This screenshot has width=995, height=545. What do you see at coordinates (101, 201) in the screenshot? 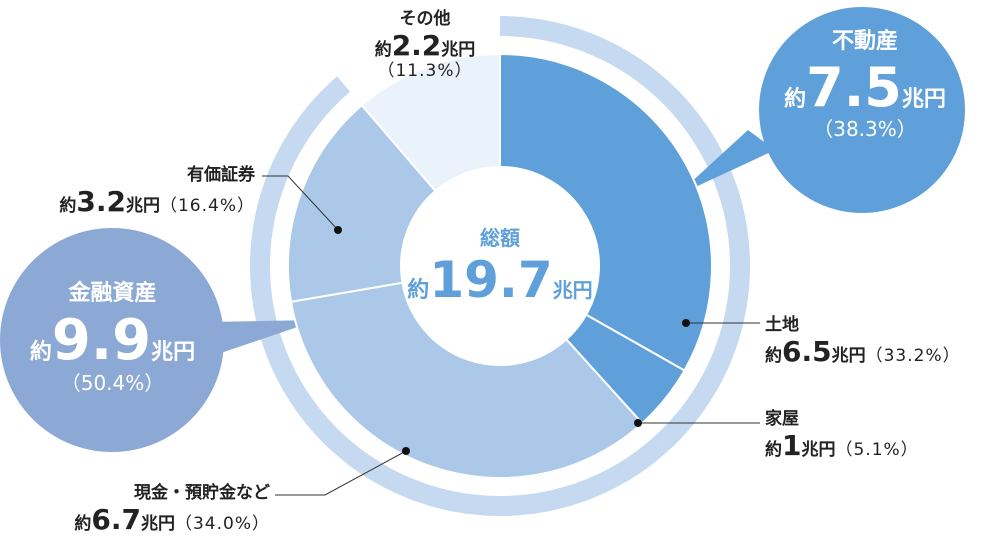
I see `slice-value: 3.2` at bounding box center [101, 201].